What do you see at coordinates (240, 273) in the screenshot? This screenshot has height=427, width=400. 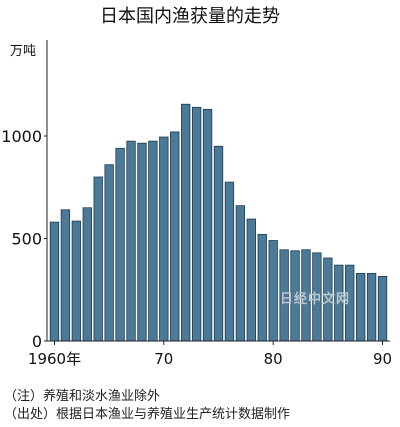 I see `bar-1977` at bounding box center [240, 273].